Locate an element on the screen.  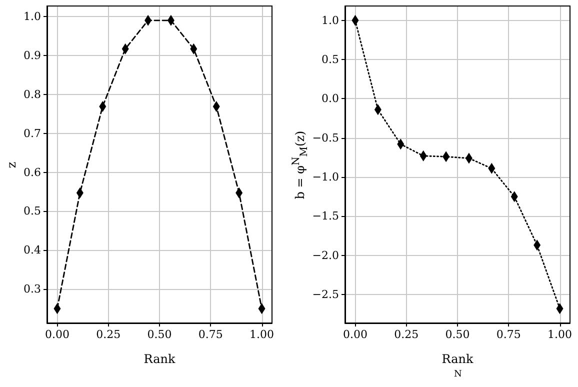
y-tick-label: −1.5 is located at coordinates (325, 216).